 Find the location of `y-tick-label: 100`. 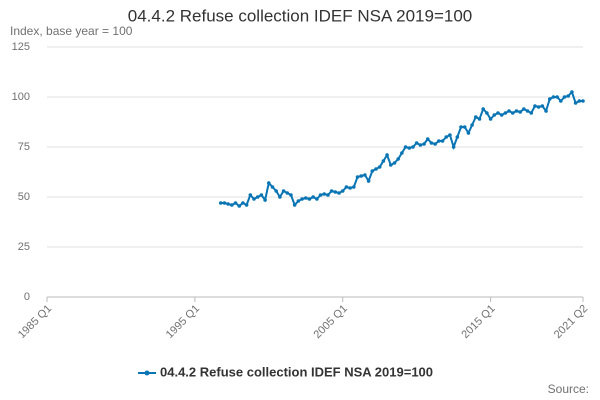

y-tick-label: 100 is located at coordinates (21, 97).